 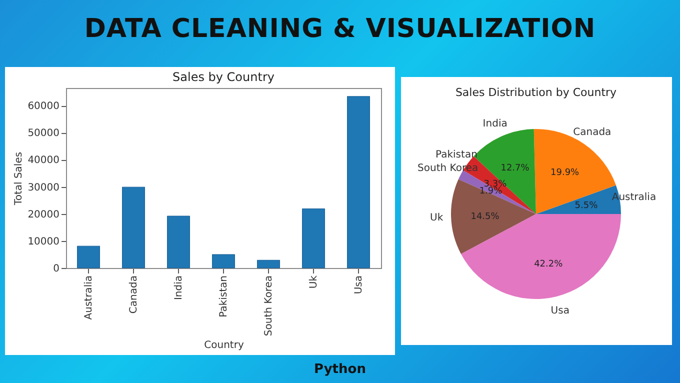 What do you see at coordinates (44, 214) in the screenshot?
I see `y-tick-label: 20000` at bounding box center [44, 214].